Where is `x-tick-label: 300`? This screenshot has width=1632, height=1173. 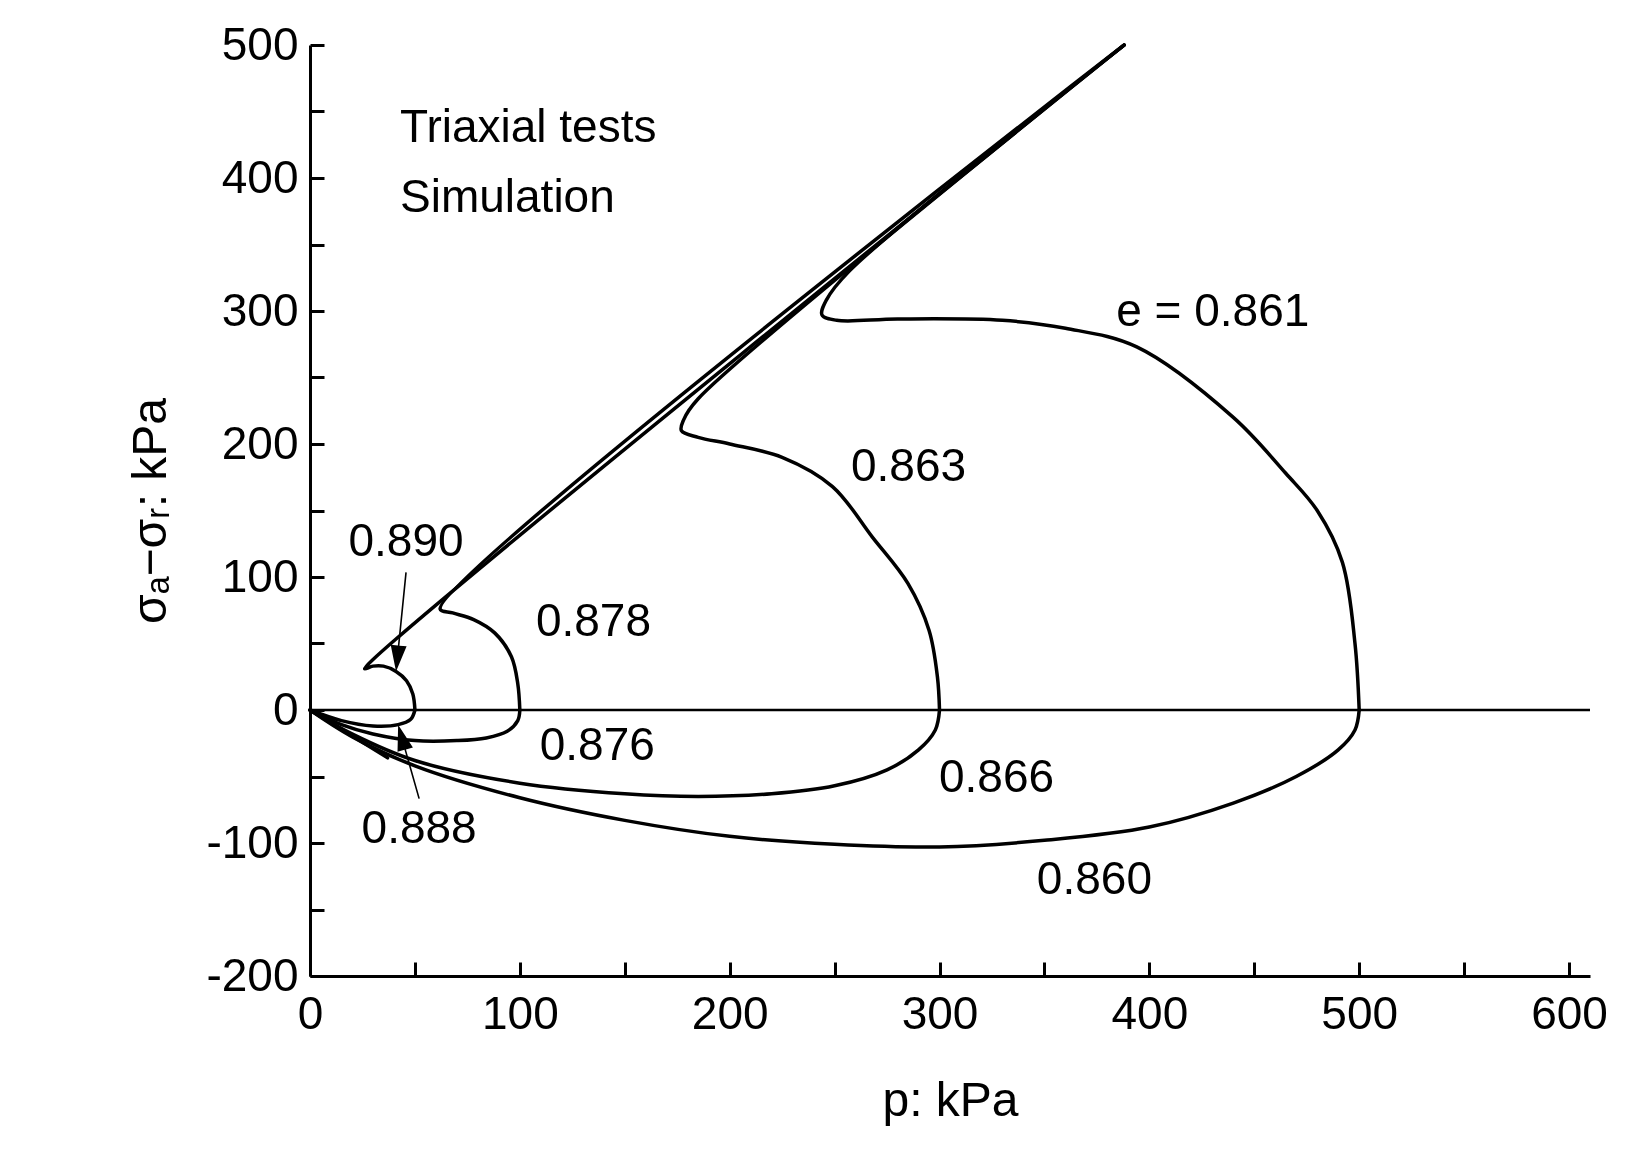 x-tick-label: 300 is located at coordinates (940, 1012).